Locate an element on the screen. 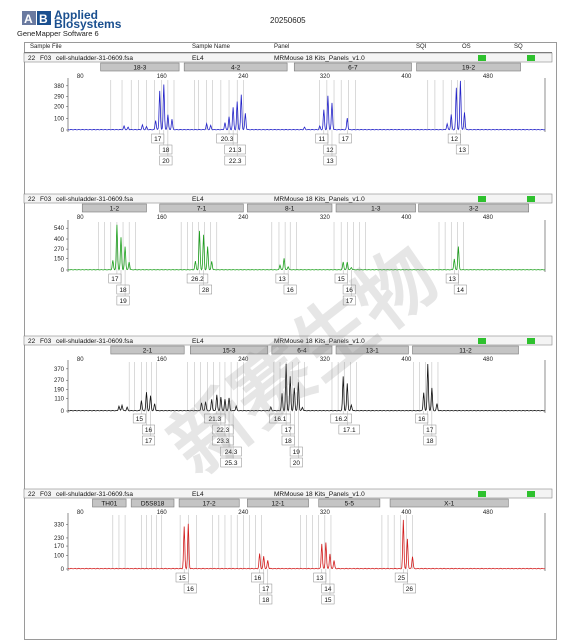  locus-marker-label: X-1 is located at coordinates (449, 504).